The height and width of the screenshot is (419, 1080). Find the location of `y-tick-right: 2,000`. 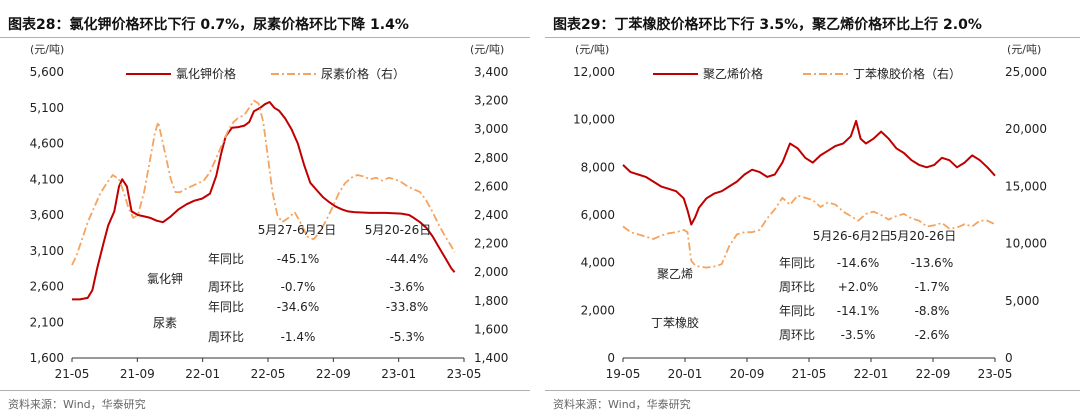

y-tick-right: 2,000 is located at coordinates (491, 272).